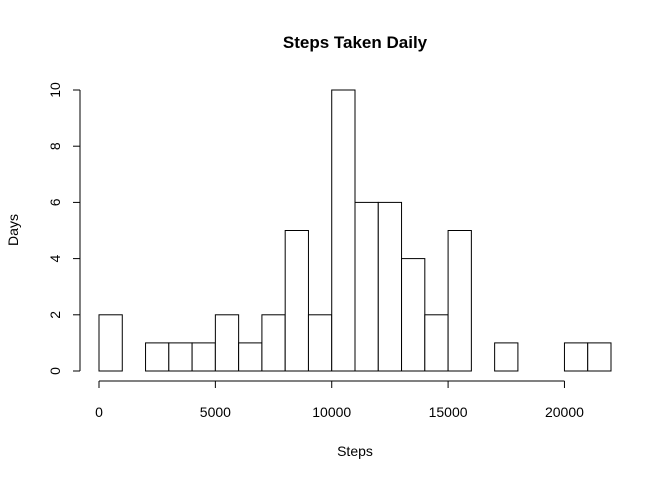  I want to click on x-axis: 0 5000 10000 15000 20000, so click(339, 400).